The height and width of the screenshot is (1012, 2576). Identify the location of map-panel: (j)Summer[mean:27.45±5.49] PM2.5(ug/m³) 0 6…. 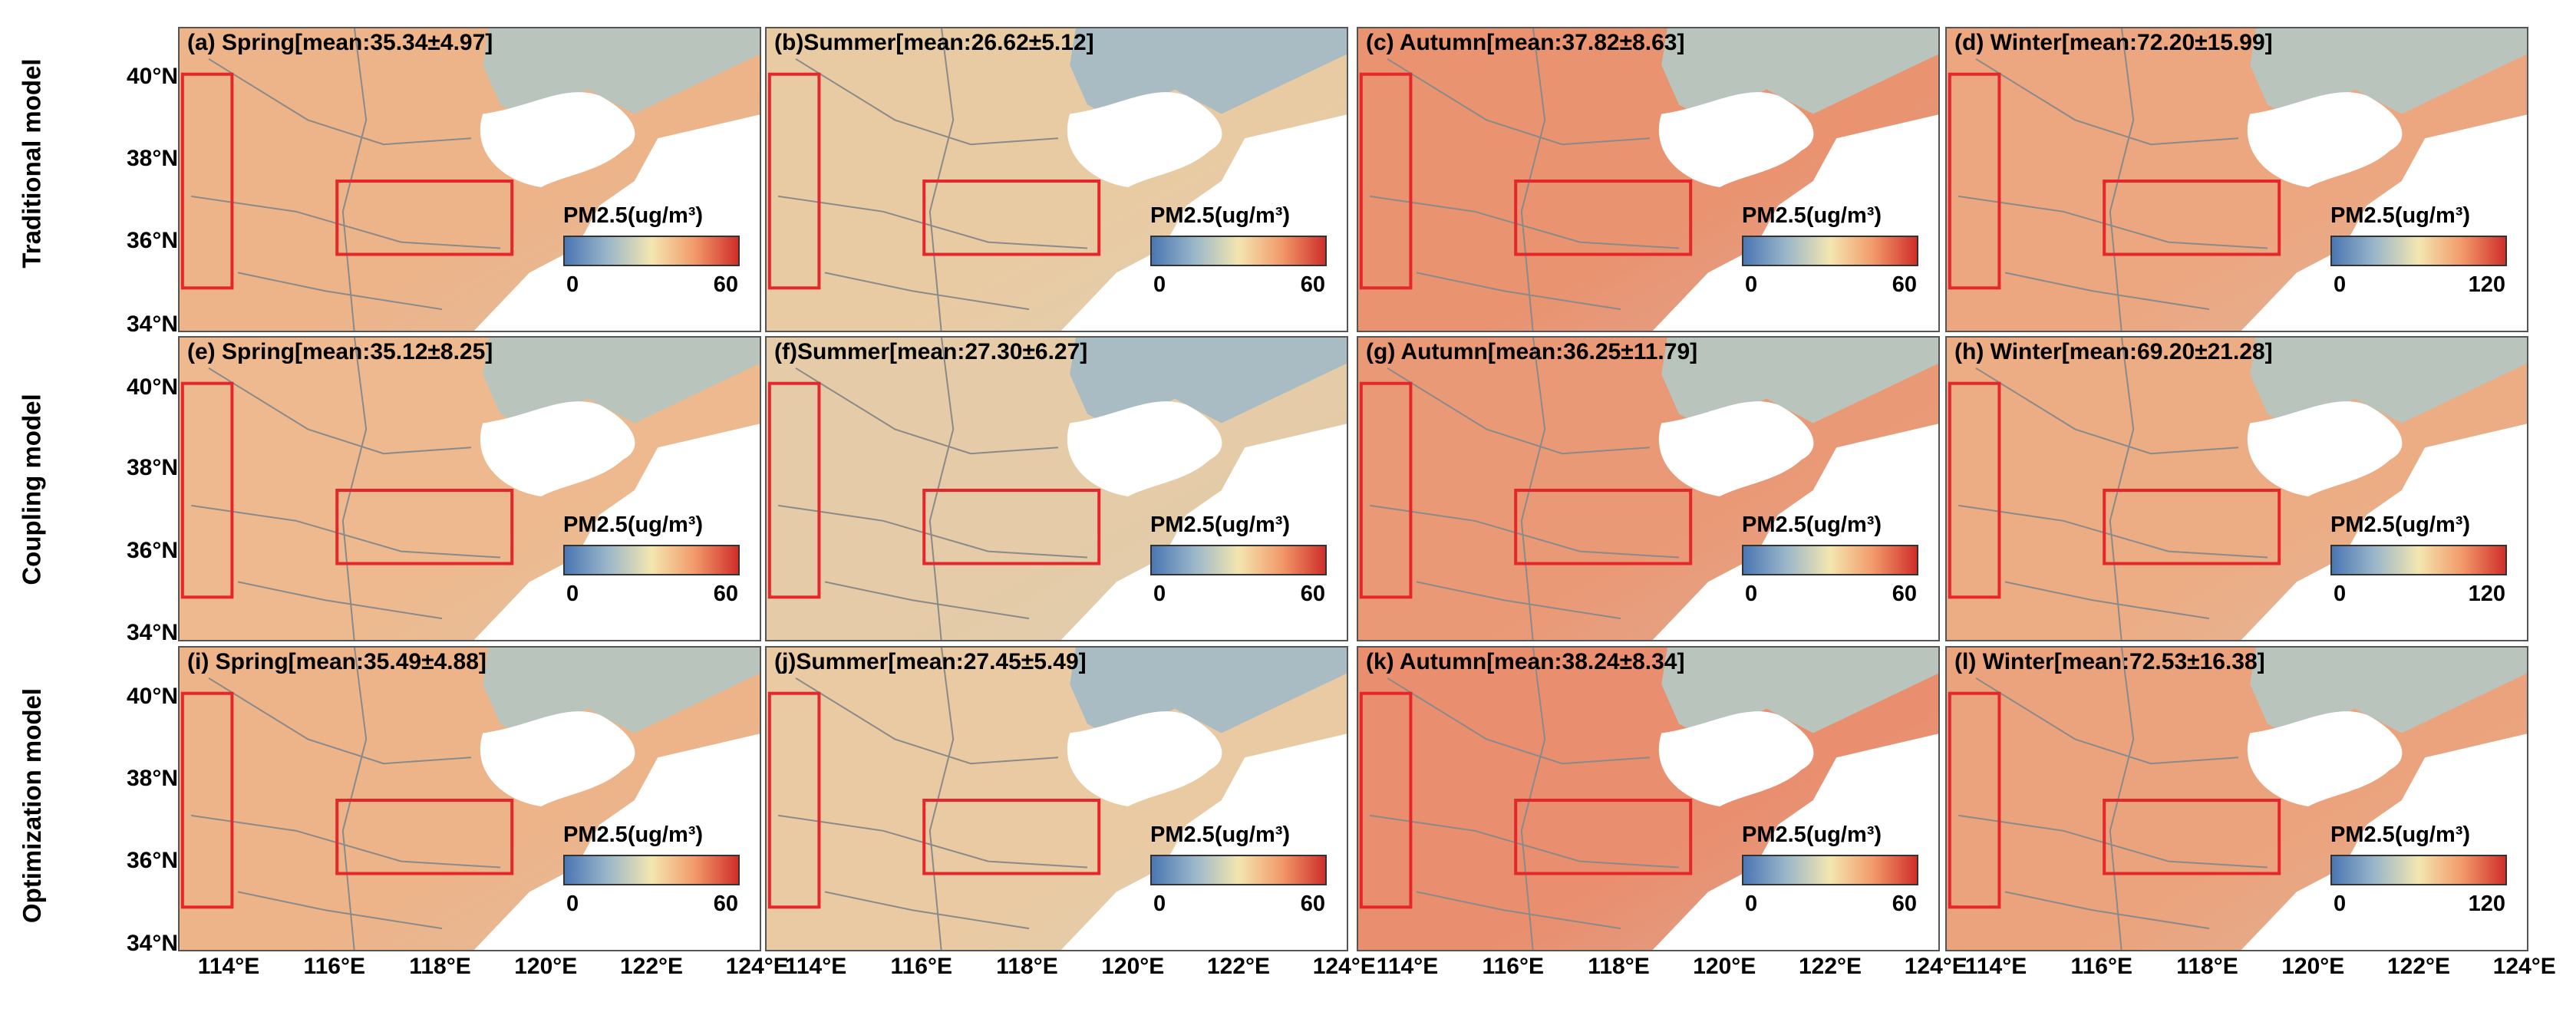
(1056, 798).